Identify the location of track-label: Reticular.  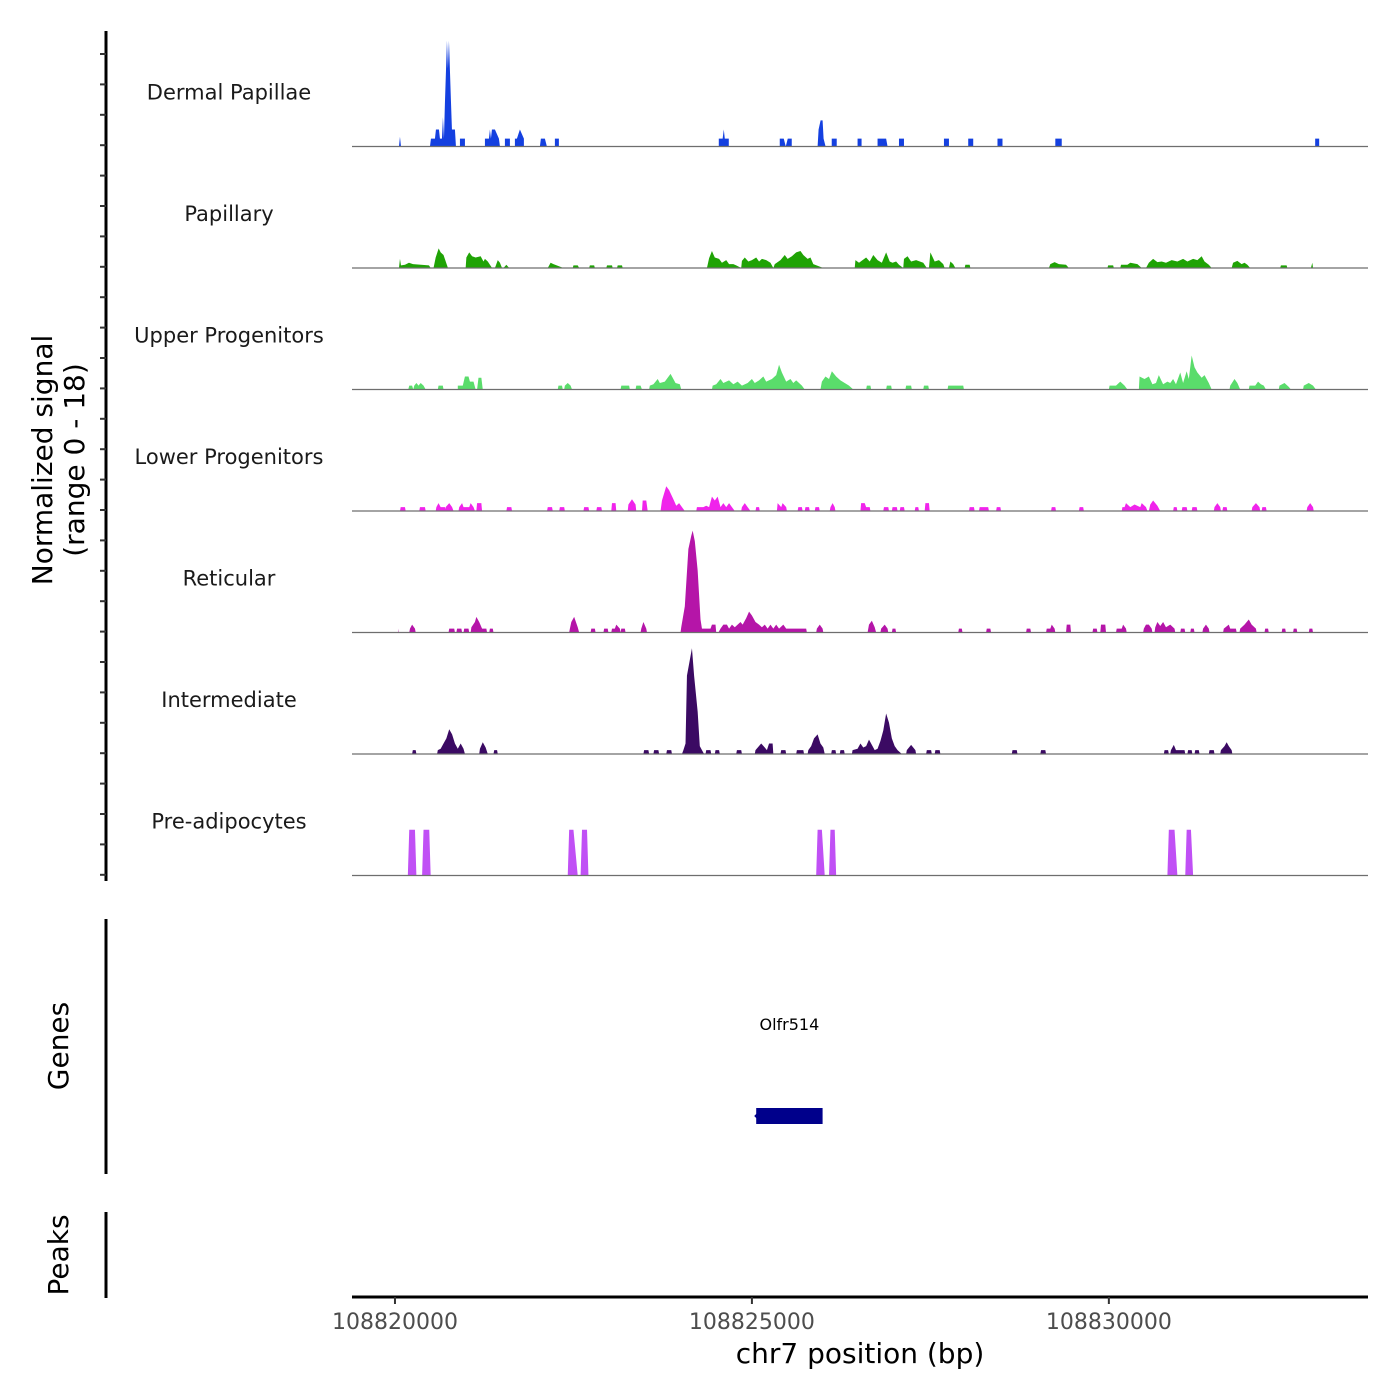
(229, 579).